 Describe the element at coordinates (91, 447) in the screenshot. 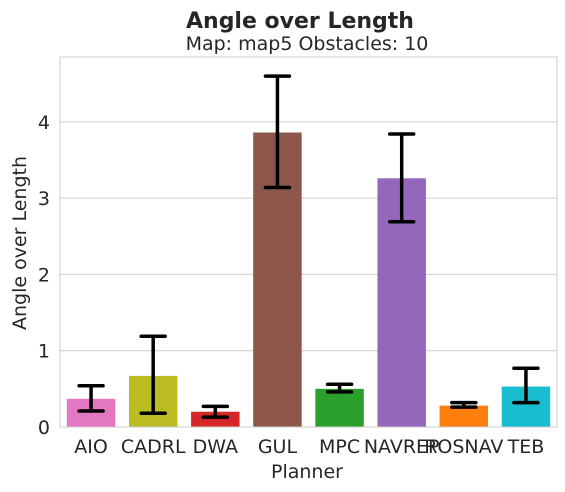

I see `x-tick-label-aio: AIO` at that location.